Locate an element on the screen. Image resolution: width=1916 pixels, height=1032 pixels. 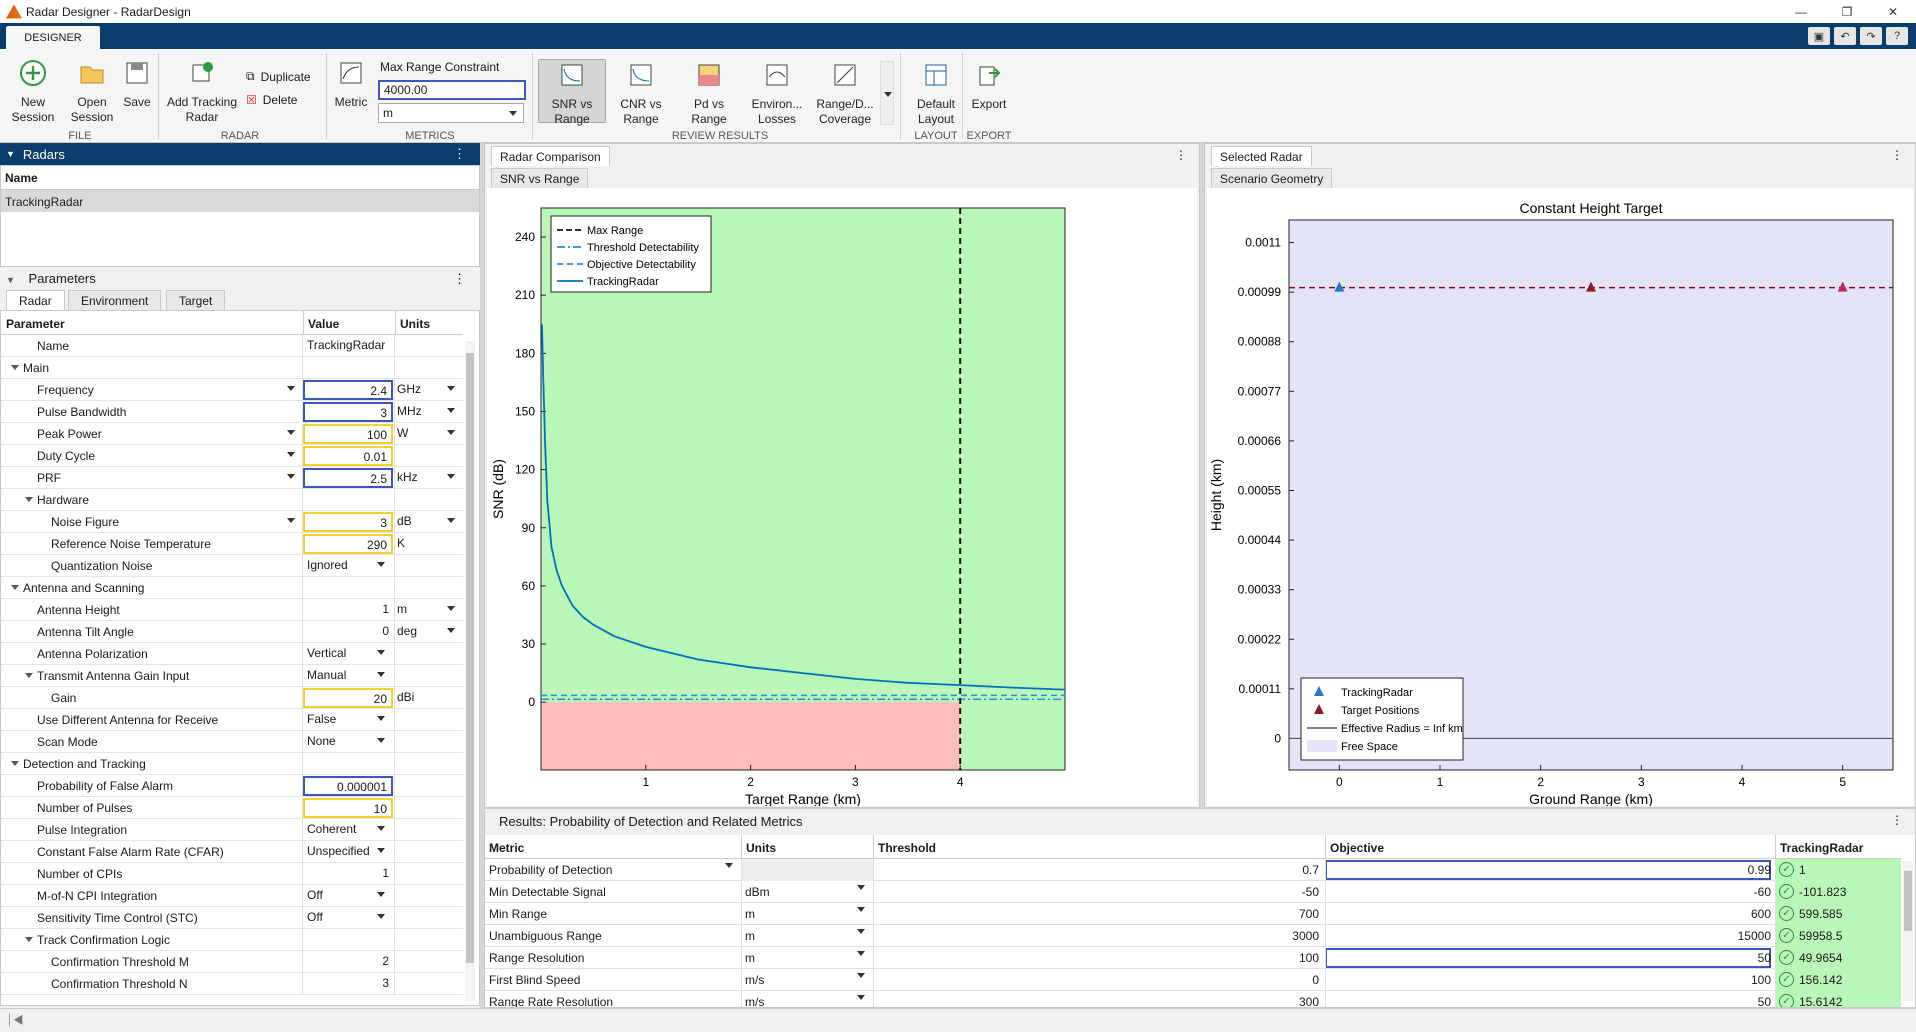
param-group-row: Main is located at coordinates (232, 368).